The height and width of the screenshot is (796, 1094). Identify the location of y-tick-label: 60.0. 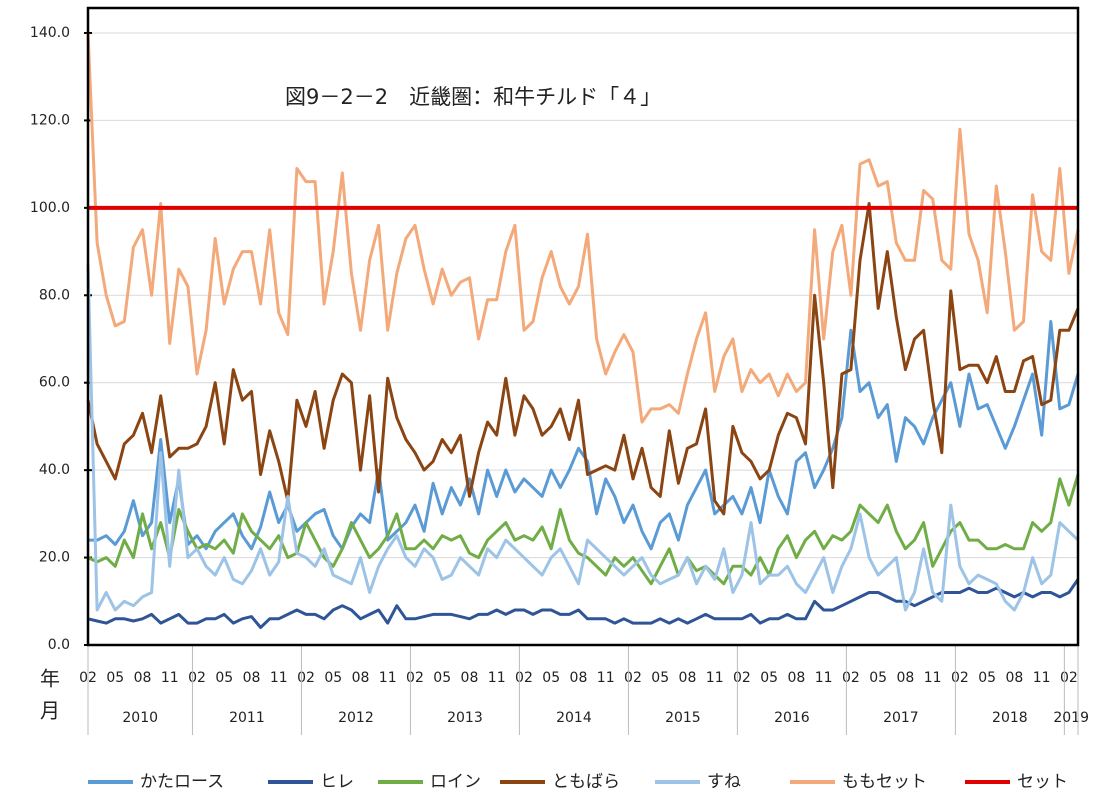
(54, 383).